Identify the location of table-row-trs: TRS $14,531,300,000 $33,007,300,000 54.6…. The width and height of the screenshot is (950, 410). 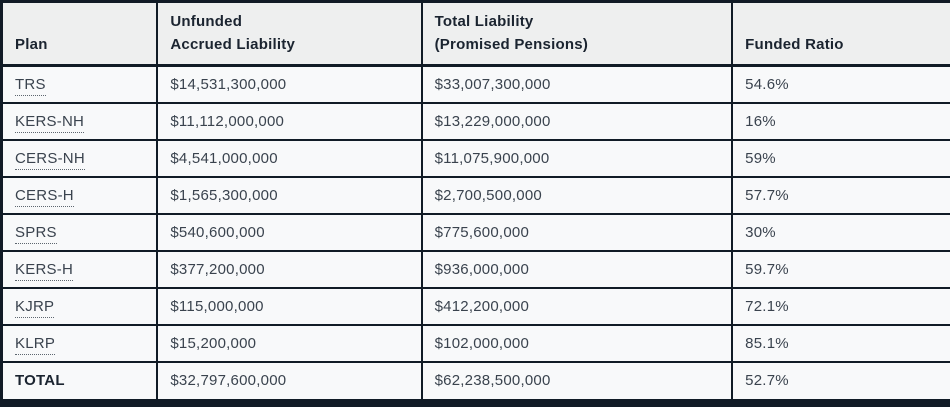
(476, 84).